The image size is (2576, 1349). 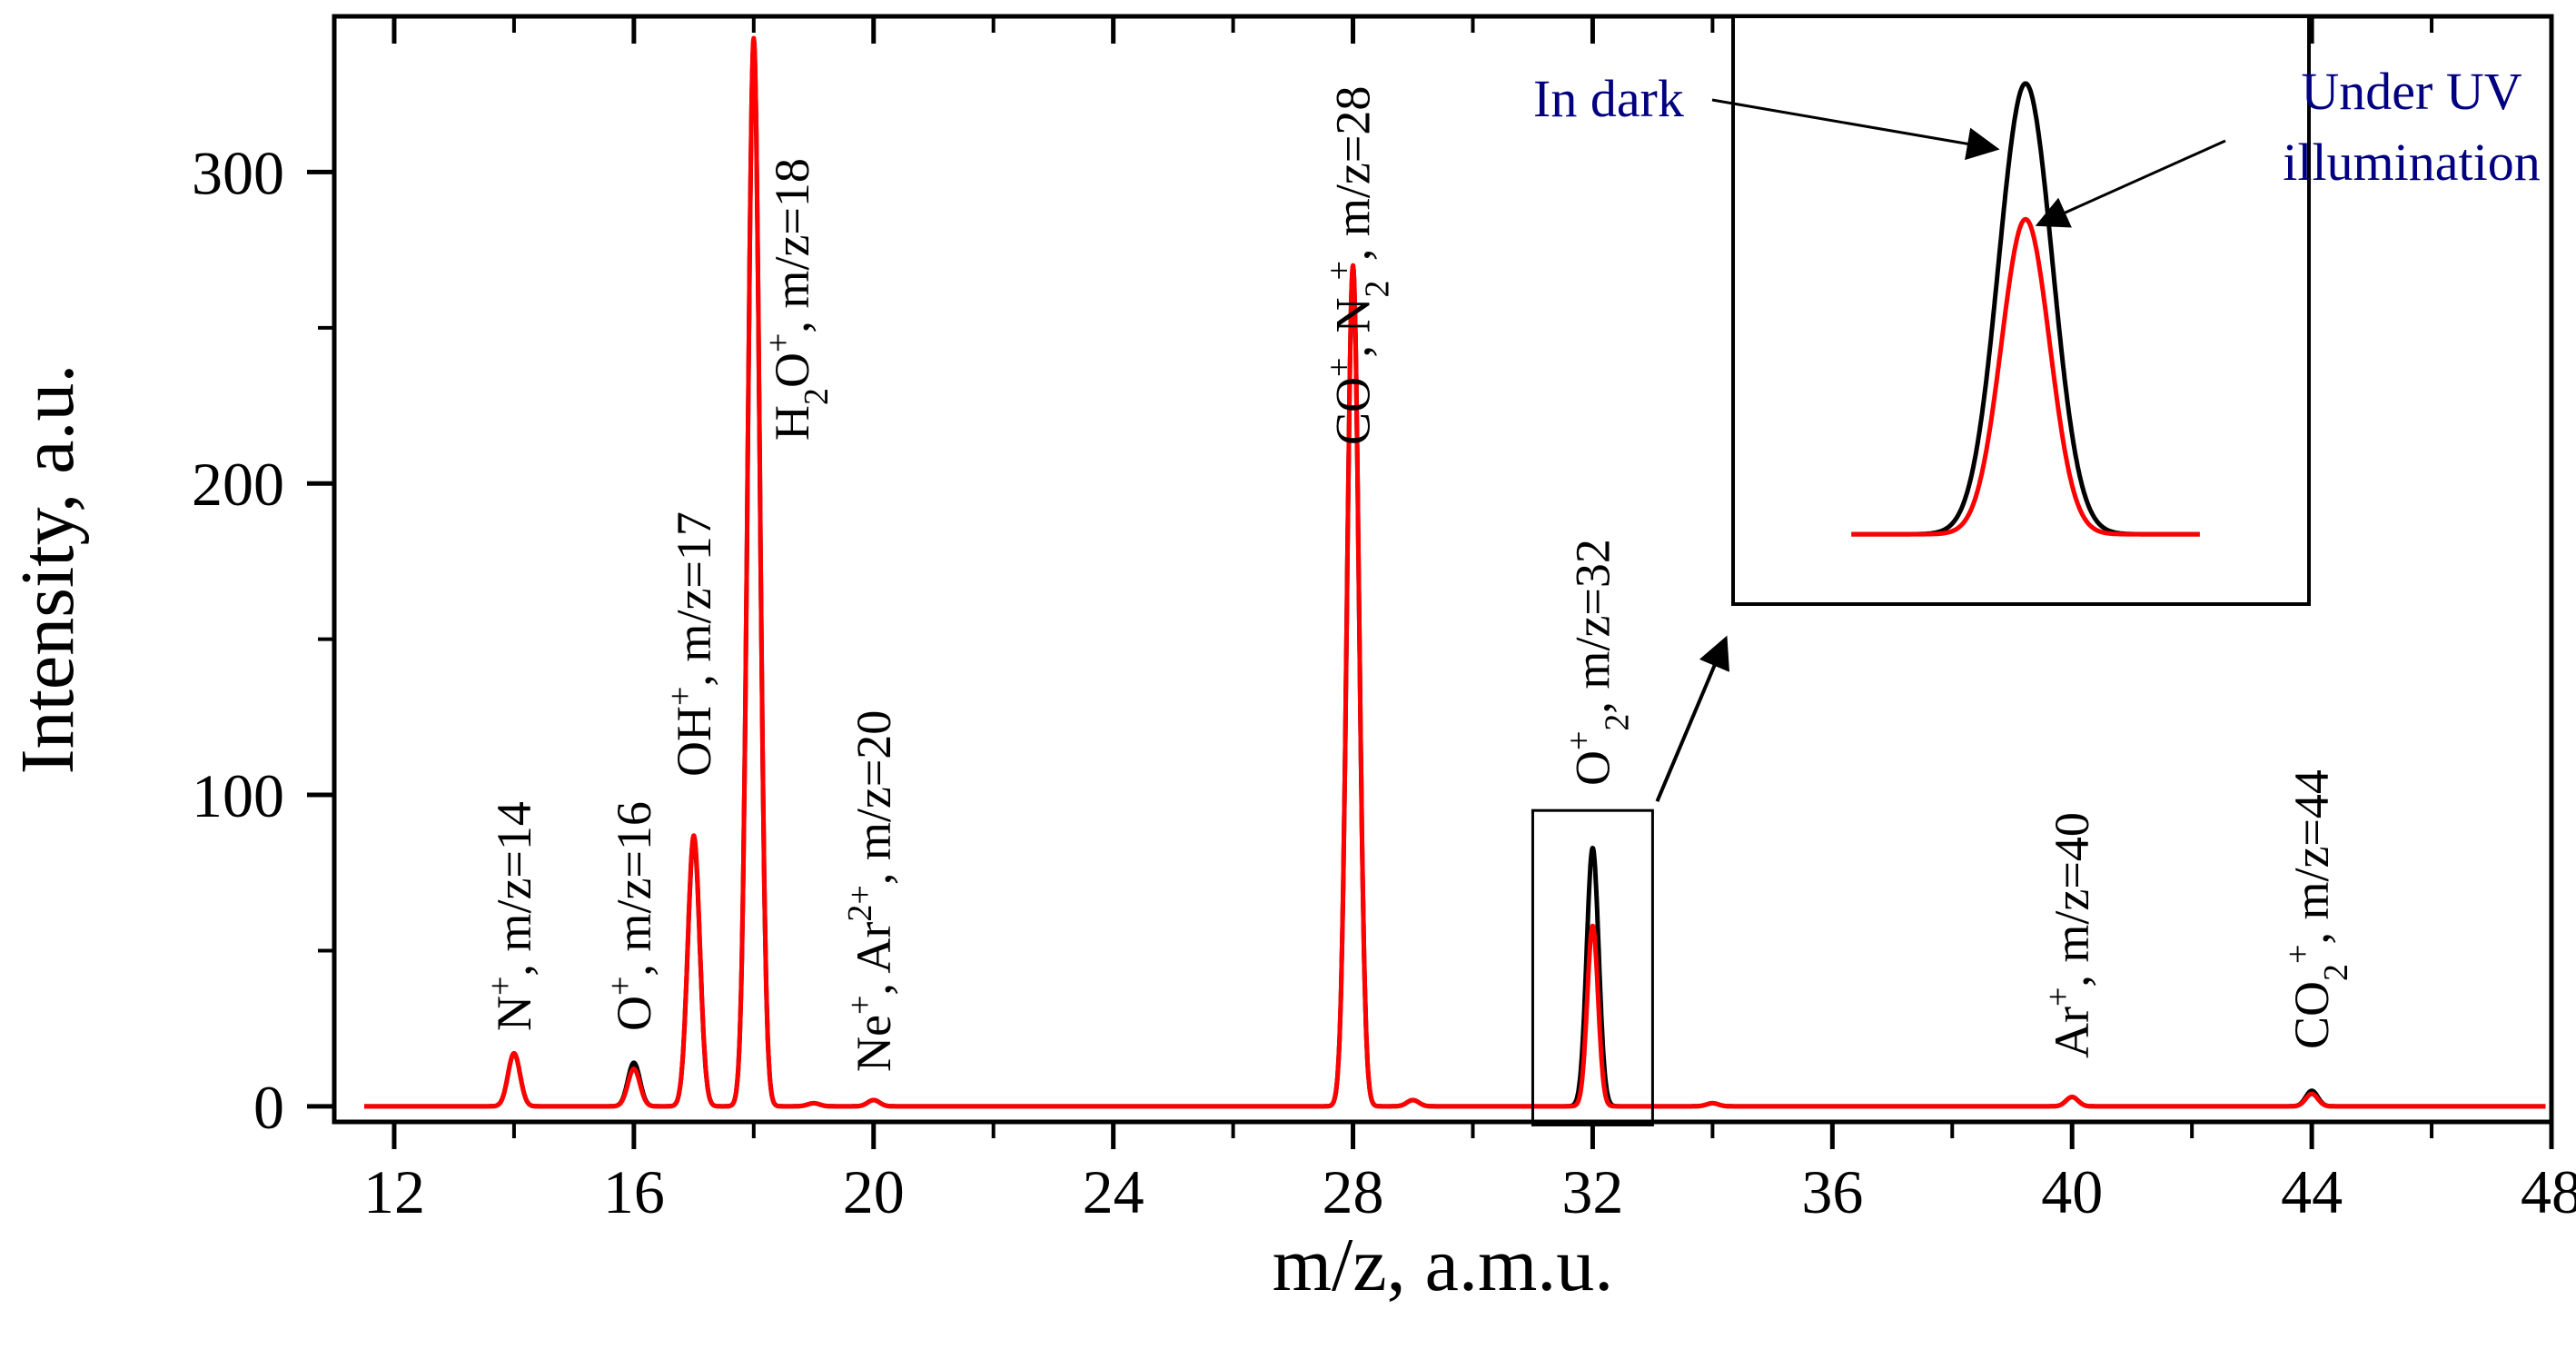 I want to click on peak-label-ne-ar: Ne+, Ar2+, m/z=20, so click(x=871, y=891).